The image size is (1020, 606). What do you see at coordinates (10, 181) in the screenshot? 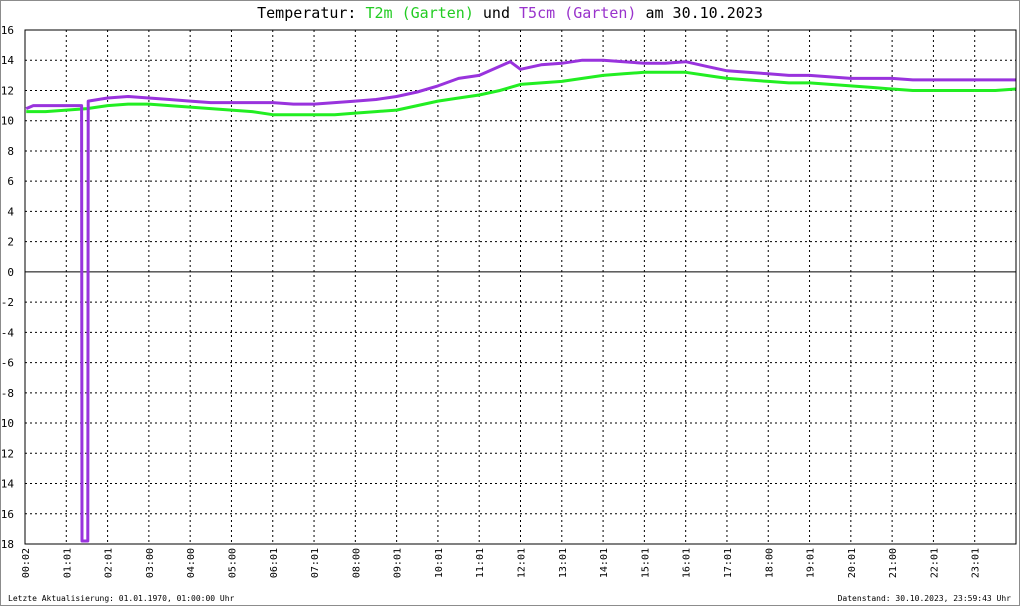
I see `y-tick-label: 6` at bounding box center [10, 181].